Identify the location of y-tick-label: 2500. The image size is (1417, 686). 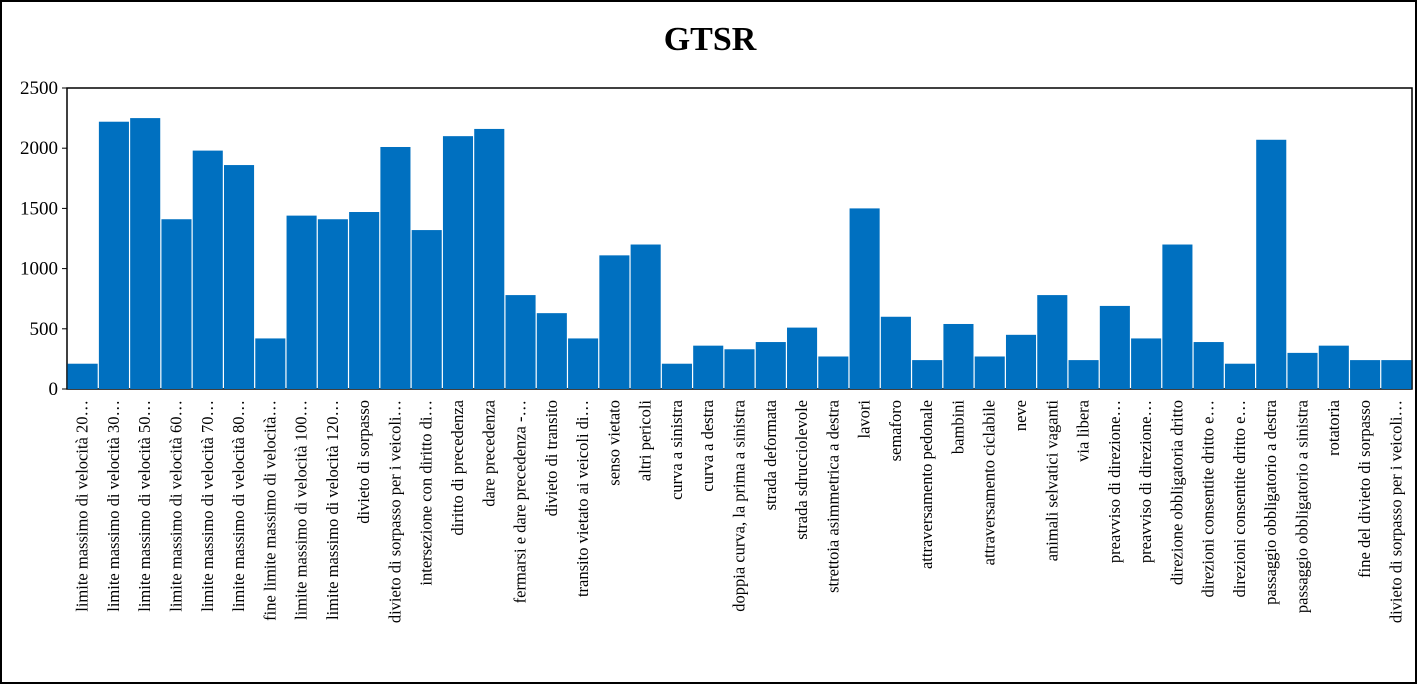
(39, 88).